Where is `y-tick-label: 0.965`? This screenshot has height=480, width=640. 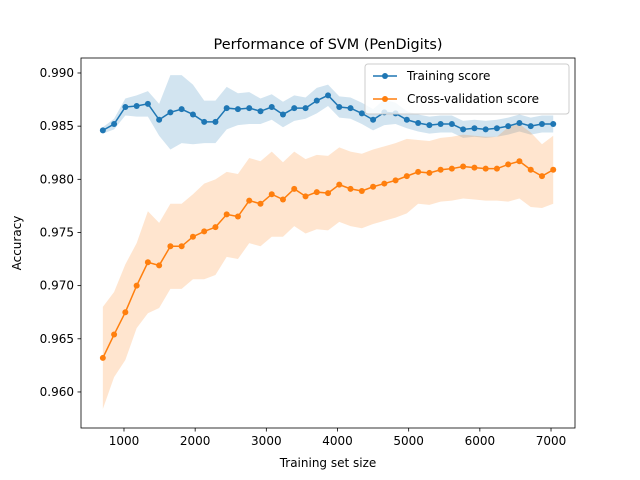 y-tick-label: 0.965 is located at coordinates (57, 339).